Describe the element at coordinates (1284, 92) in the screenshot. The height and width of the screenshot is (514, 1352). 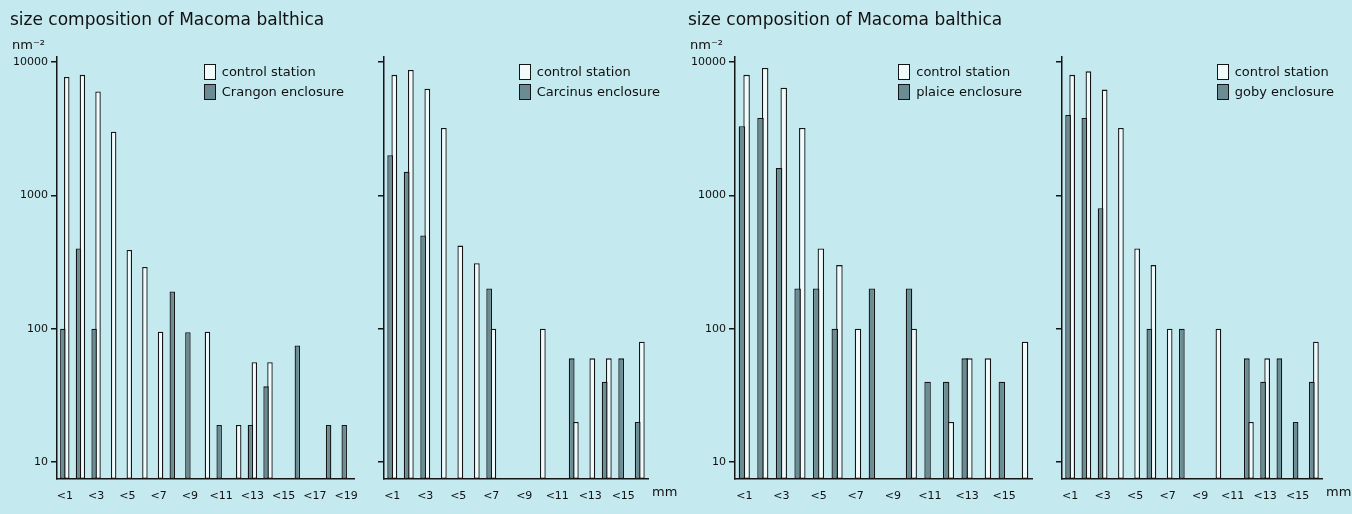
I see `legend-label: goby enclosure` at that location.